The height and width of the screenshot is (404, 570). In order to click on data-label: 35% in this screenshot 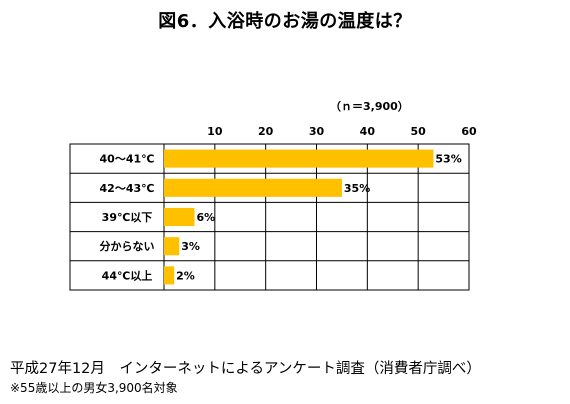, I will do `click(357, 188)`.